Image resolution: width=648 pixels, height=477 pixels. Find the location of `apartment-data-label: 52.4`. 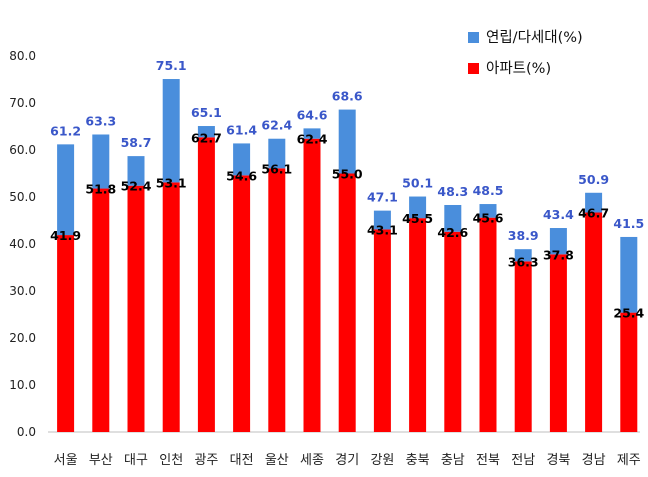

apartment-data-label: 52.4 is located at coordinates (136, 186).